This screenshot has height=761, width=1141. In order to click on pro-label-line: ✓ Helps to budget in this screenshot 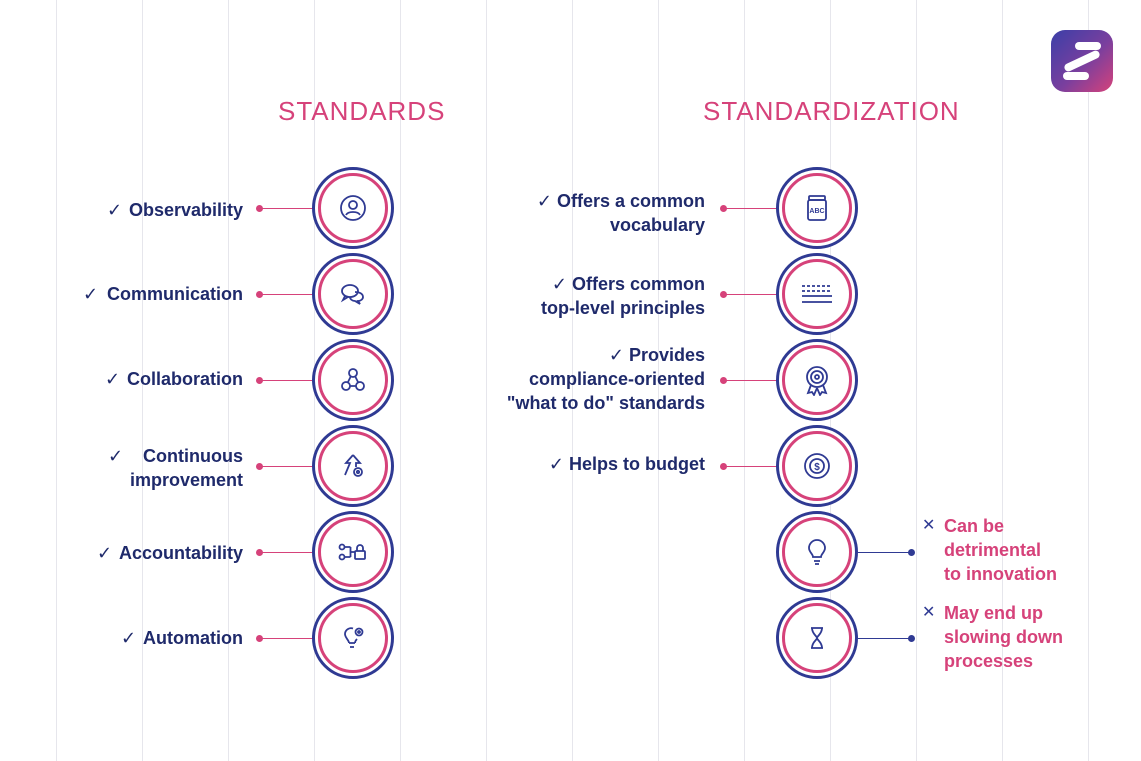, I will do `click(626, 464)`.